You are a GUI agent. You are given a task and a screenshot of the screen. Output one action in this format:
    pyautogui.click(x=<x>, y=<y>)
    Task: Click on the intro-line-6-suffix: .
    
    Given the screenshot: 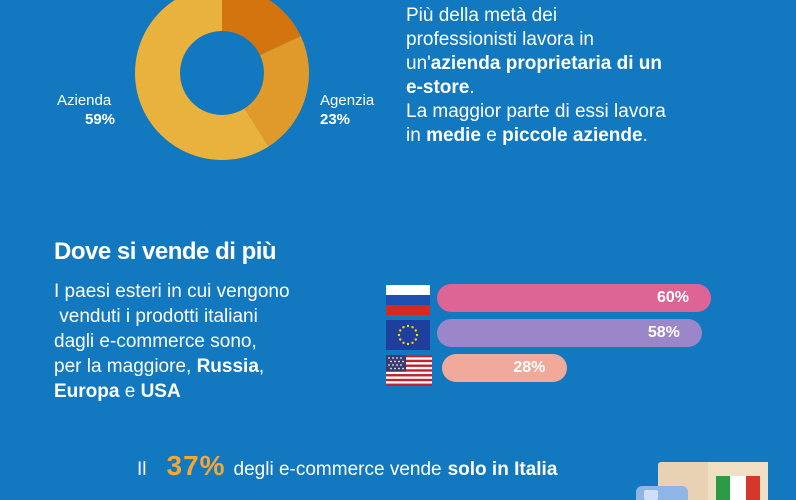 What is the action you would take?
    pyautogui.click(x=645, y=135)
    